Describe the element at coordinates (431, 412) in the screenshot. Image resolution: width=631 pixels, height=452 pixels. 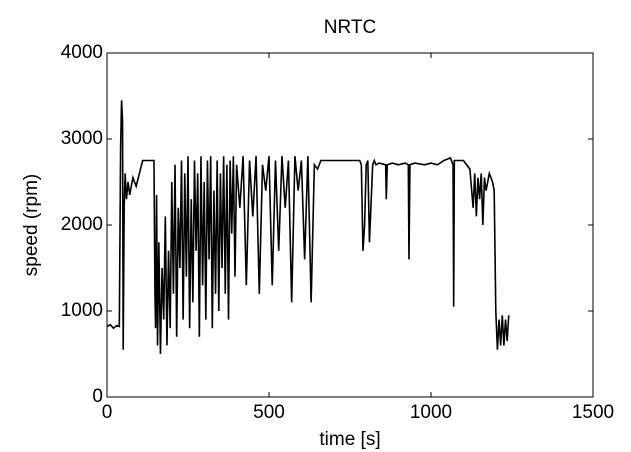
I see `x-tick-label: 1000` at that location.